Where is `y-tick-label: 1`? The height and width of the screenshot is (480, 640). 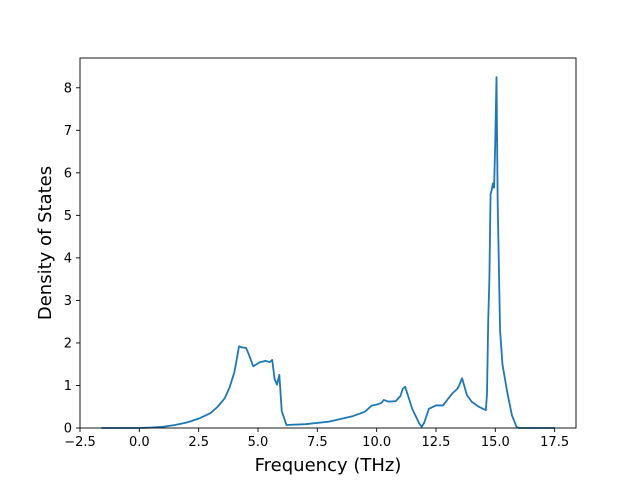 y-tick-label: 1 is located at coordinates (68, 386).